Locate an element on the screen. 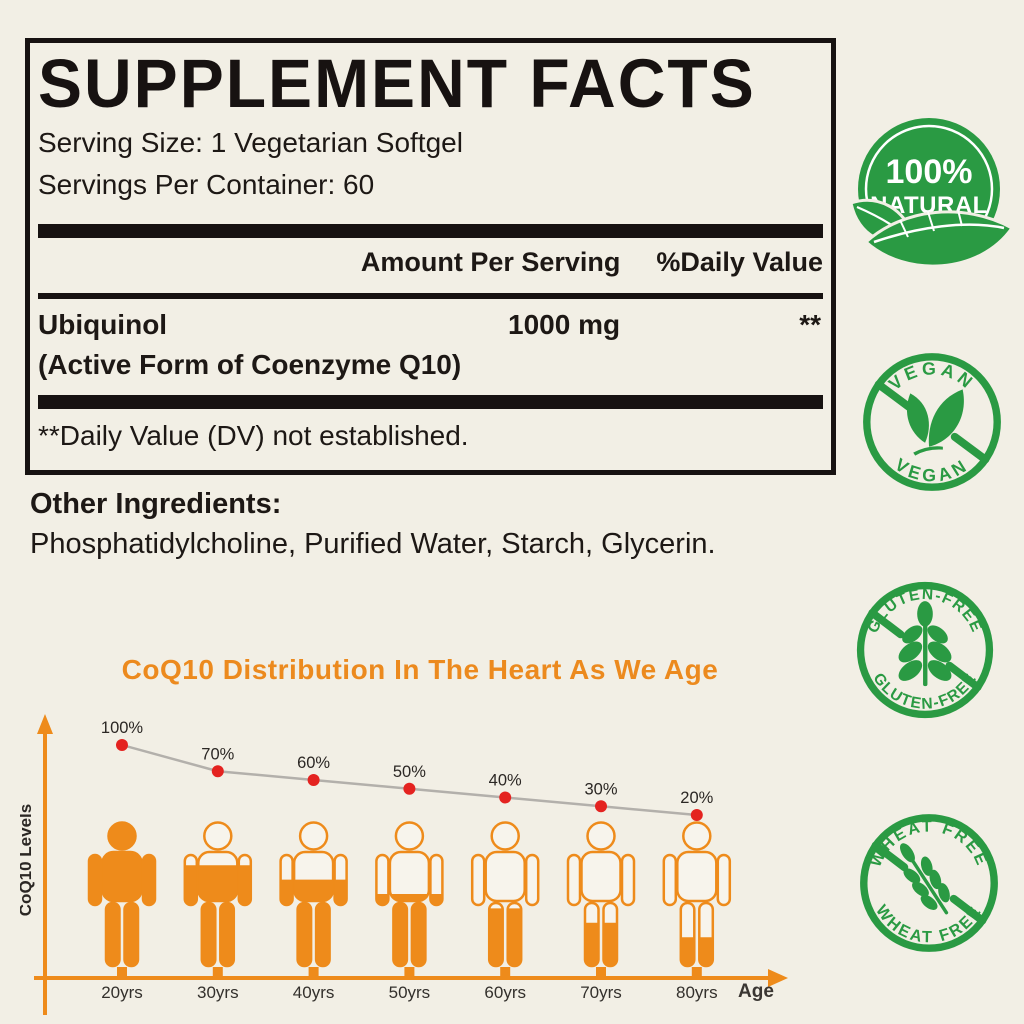 This screenshot has width=1024, height=1024. badge-wheat-free: WHEAT FREE WHEAT FREE is located at coordinates (929, 883).